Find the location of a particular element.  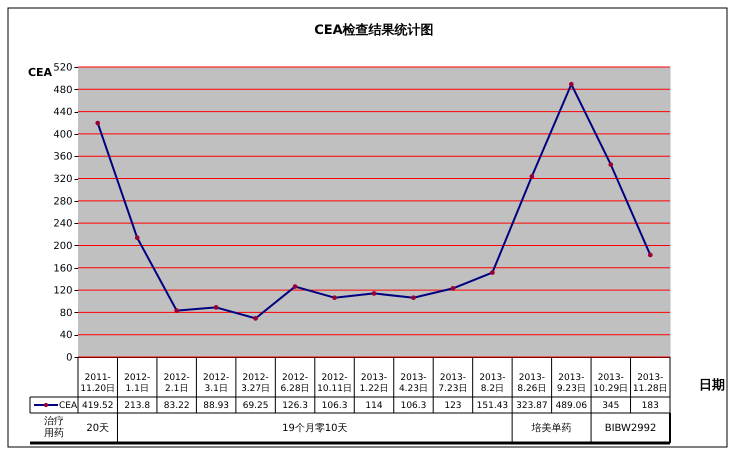

x-tick-label: 2012-2.1日 is located at coordinates (177, 383).